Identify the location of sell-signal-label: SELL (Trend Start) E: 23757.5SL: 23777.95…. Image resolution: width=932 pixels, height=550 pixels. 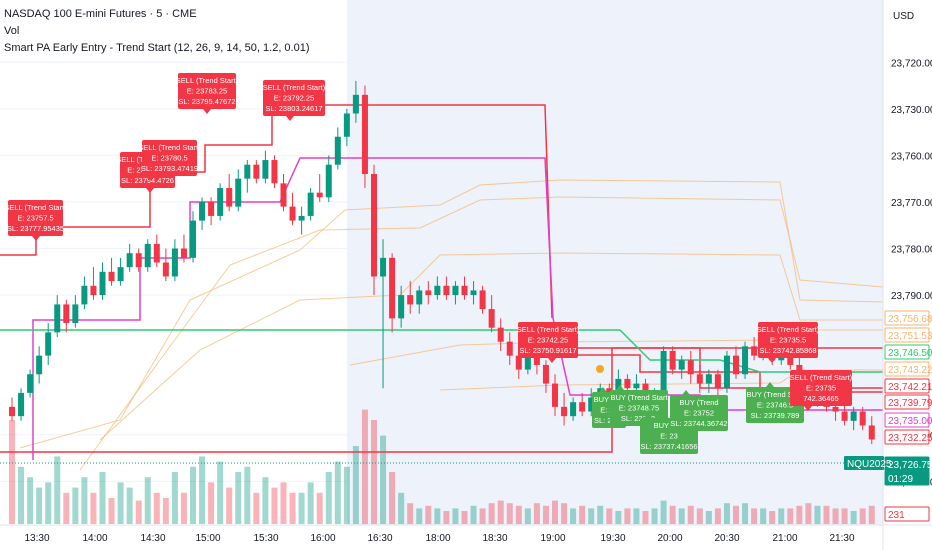
(35, 220).